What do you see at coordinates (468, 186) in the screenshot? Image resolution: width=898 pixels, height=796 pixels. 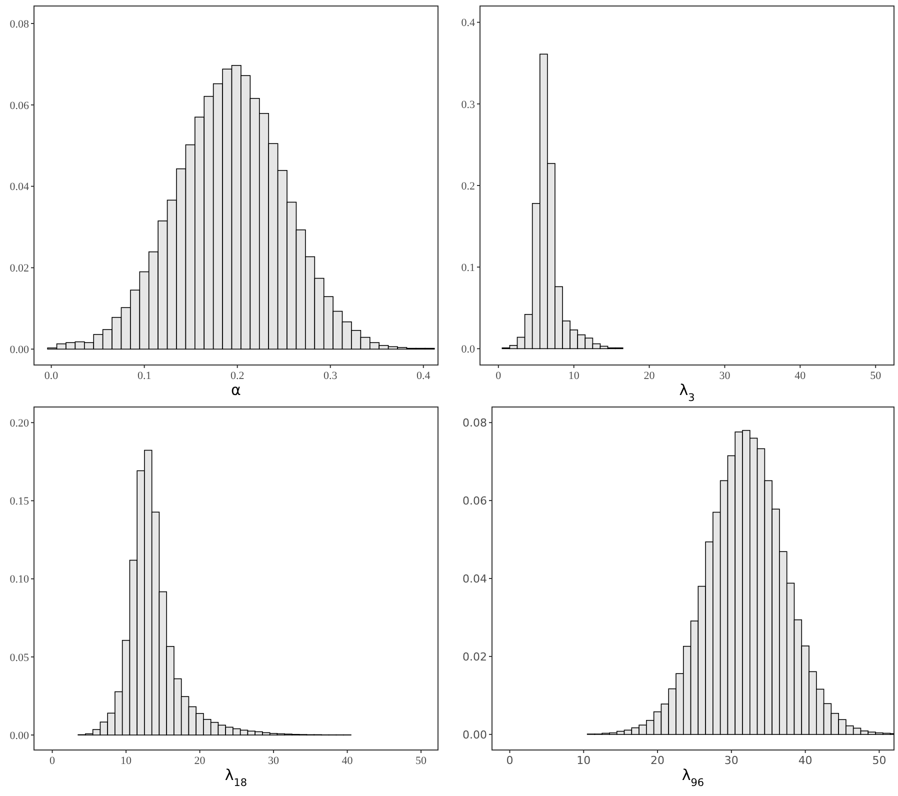 I see `y-tick-label: 0.2` at bounding box center [468, 186].